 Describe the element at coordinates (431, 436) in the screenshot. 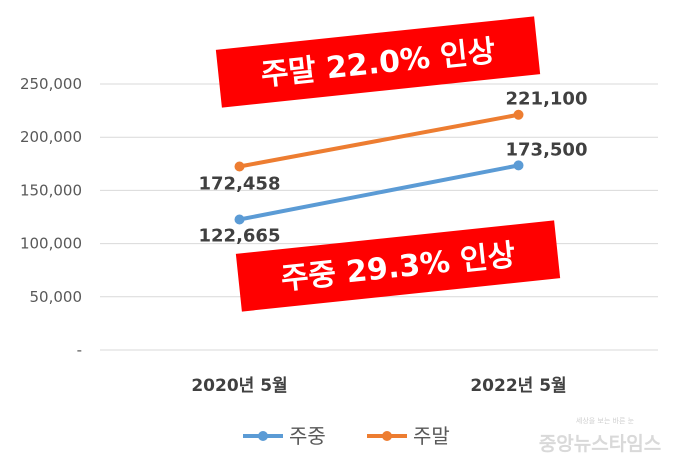

I see `legend-label: 주말` at that location.